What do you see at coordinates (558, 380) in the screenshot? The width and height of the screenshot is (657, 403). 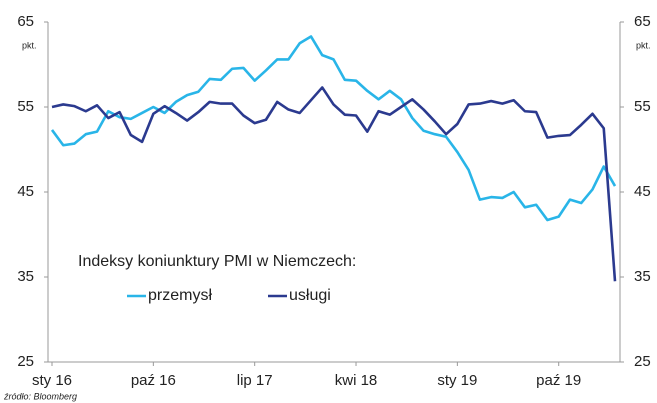 I see `x-tick-label: paź 19` at bounding box center [558, 380].